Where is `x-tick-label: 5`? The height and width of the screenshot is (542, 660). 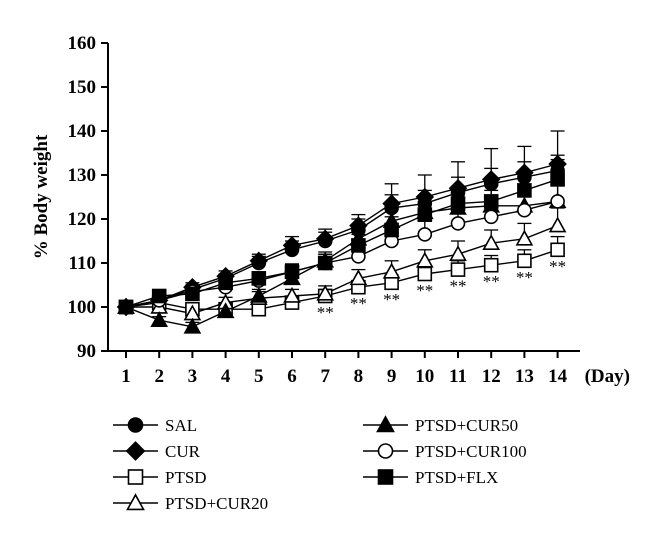 x-tick-label: 5 is located at coordinates (259, 376).